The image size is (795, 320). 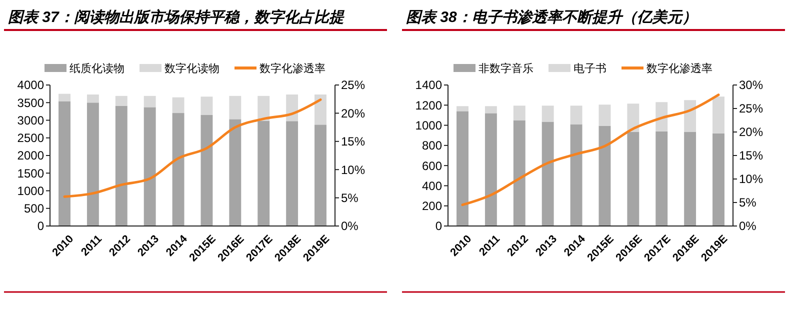 What do you see at coordinates (751, 85) in the screenshot?
I see `y2-tick-label: 30%` at bounding box center [751, 85].